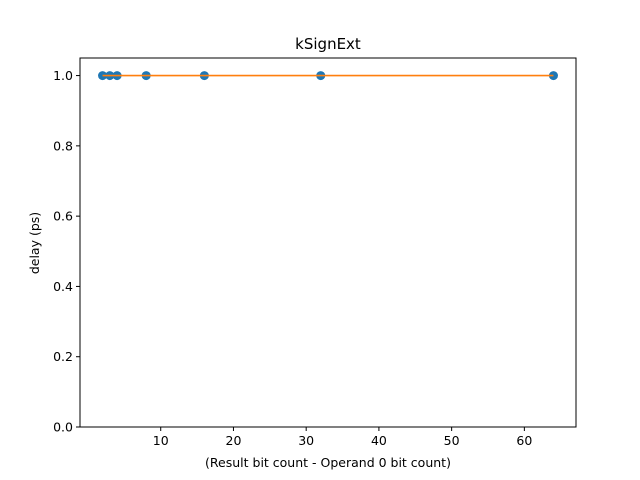 The image size is (640, 480). What do you see at coordinates (328, 462) in the screenshot?
I see `x-axis-label: (Result bit count - Operand 0 bit count)` at bounding box center [328, 462].